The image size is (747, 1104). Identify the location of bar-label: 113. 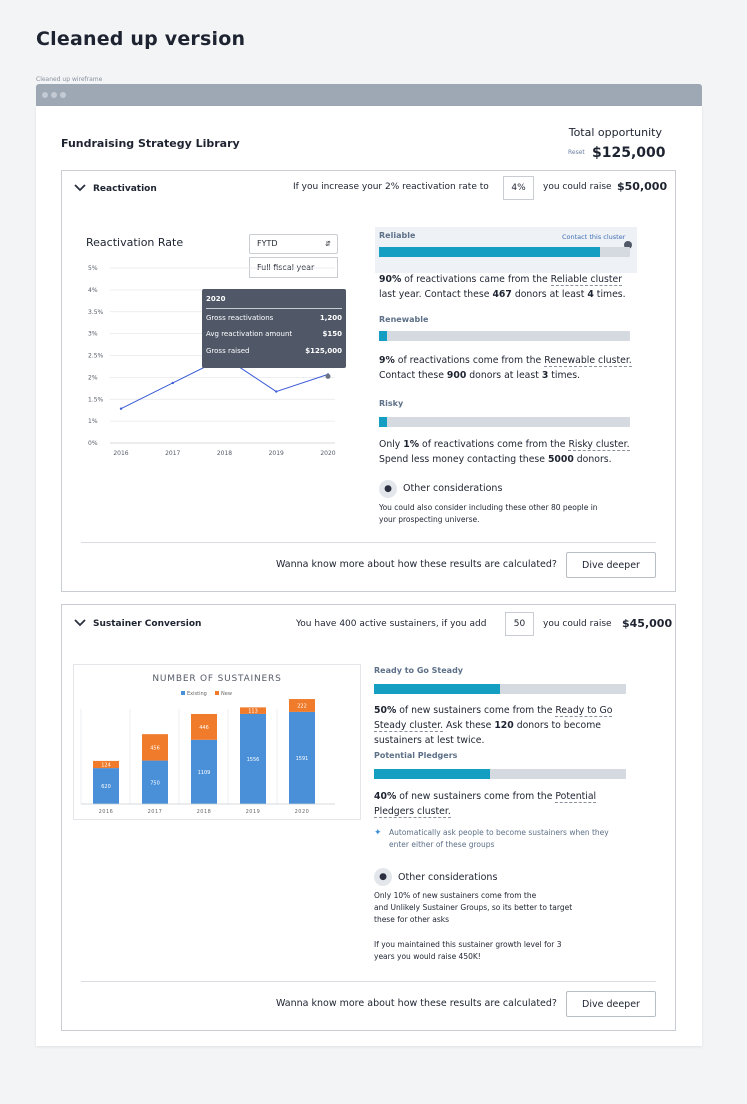
(253, 712).